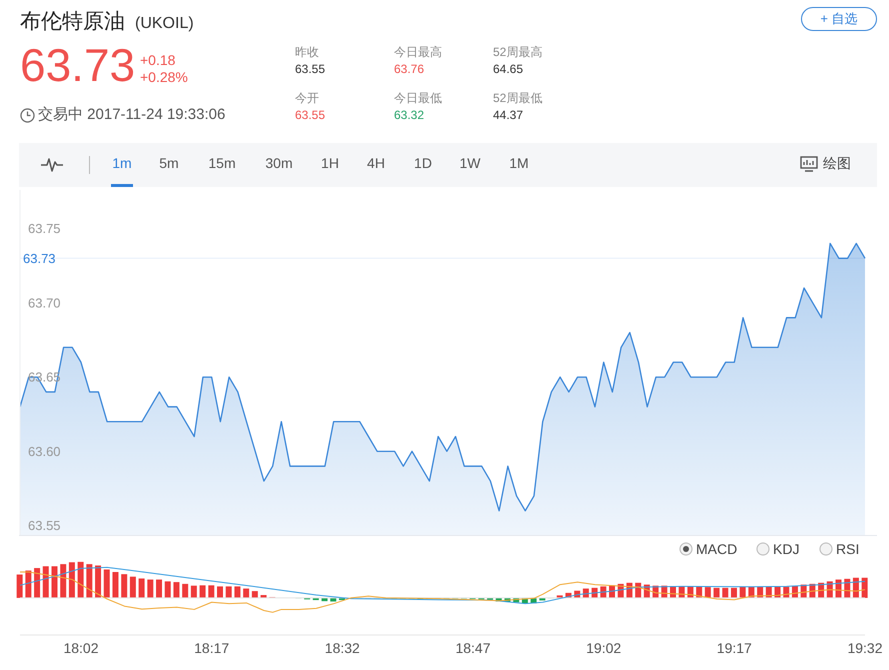 This screenshot has width=889, height=670. What do you see at coordinates (865, 648) in the screenshot?
I see `x-tick-label: 19:32` at bounding box center [865, 648].